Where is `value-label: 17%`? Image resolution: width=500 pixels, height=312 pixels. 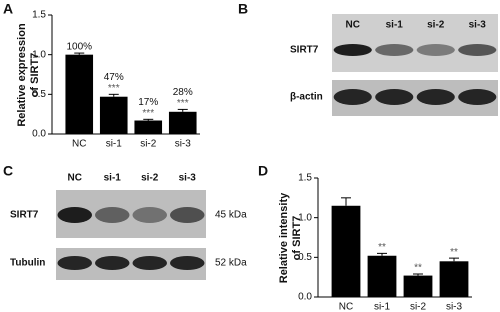 value-label: 17% is located at coordinates (148, 102).